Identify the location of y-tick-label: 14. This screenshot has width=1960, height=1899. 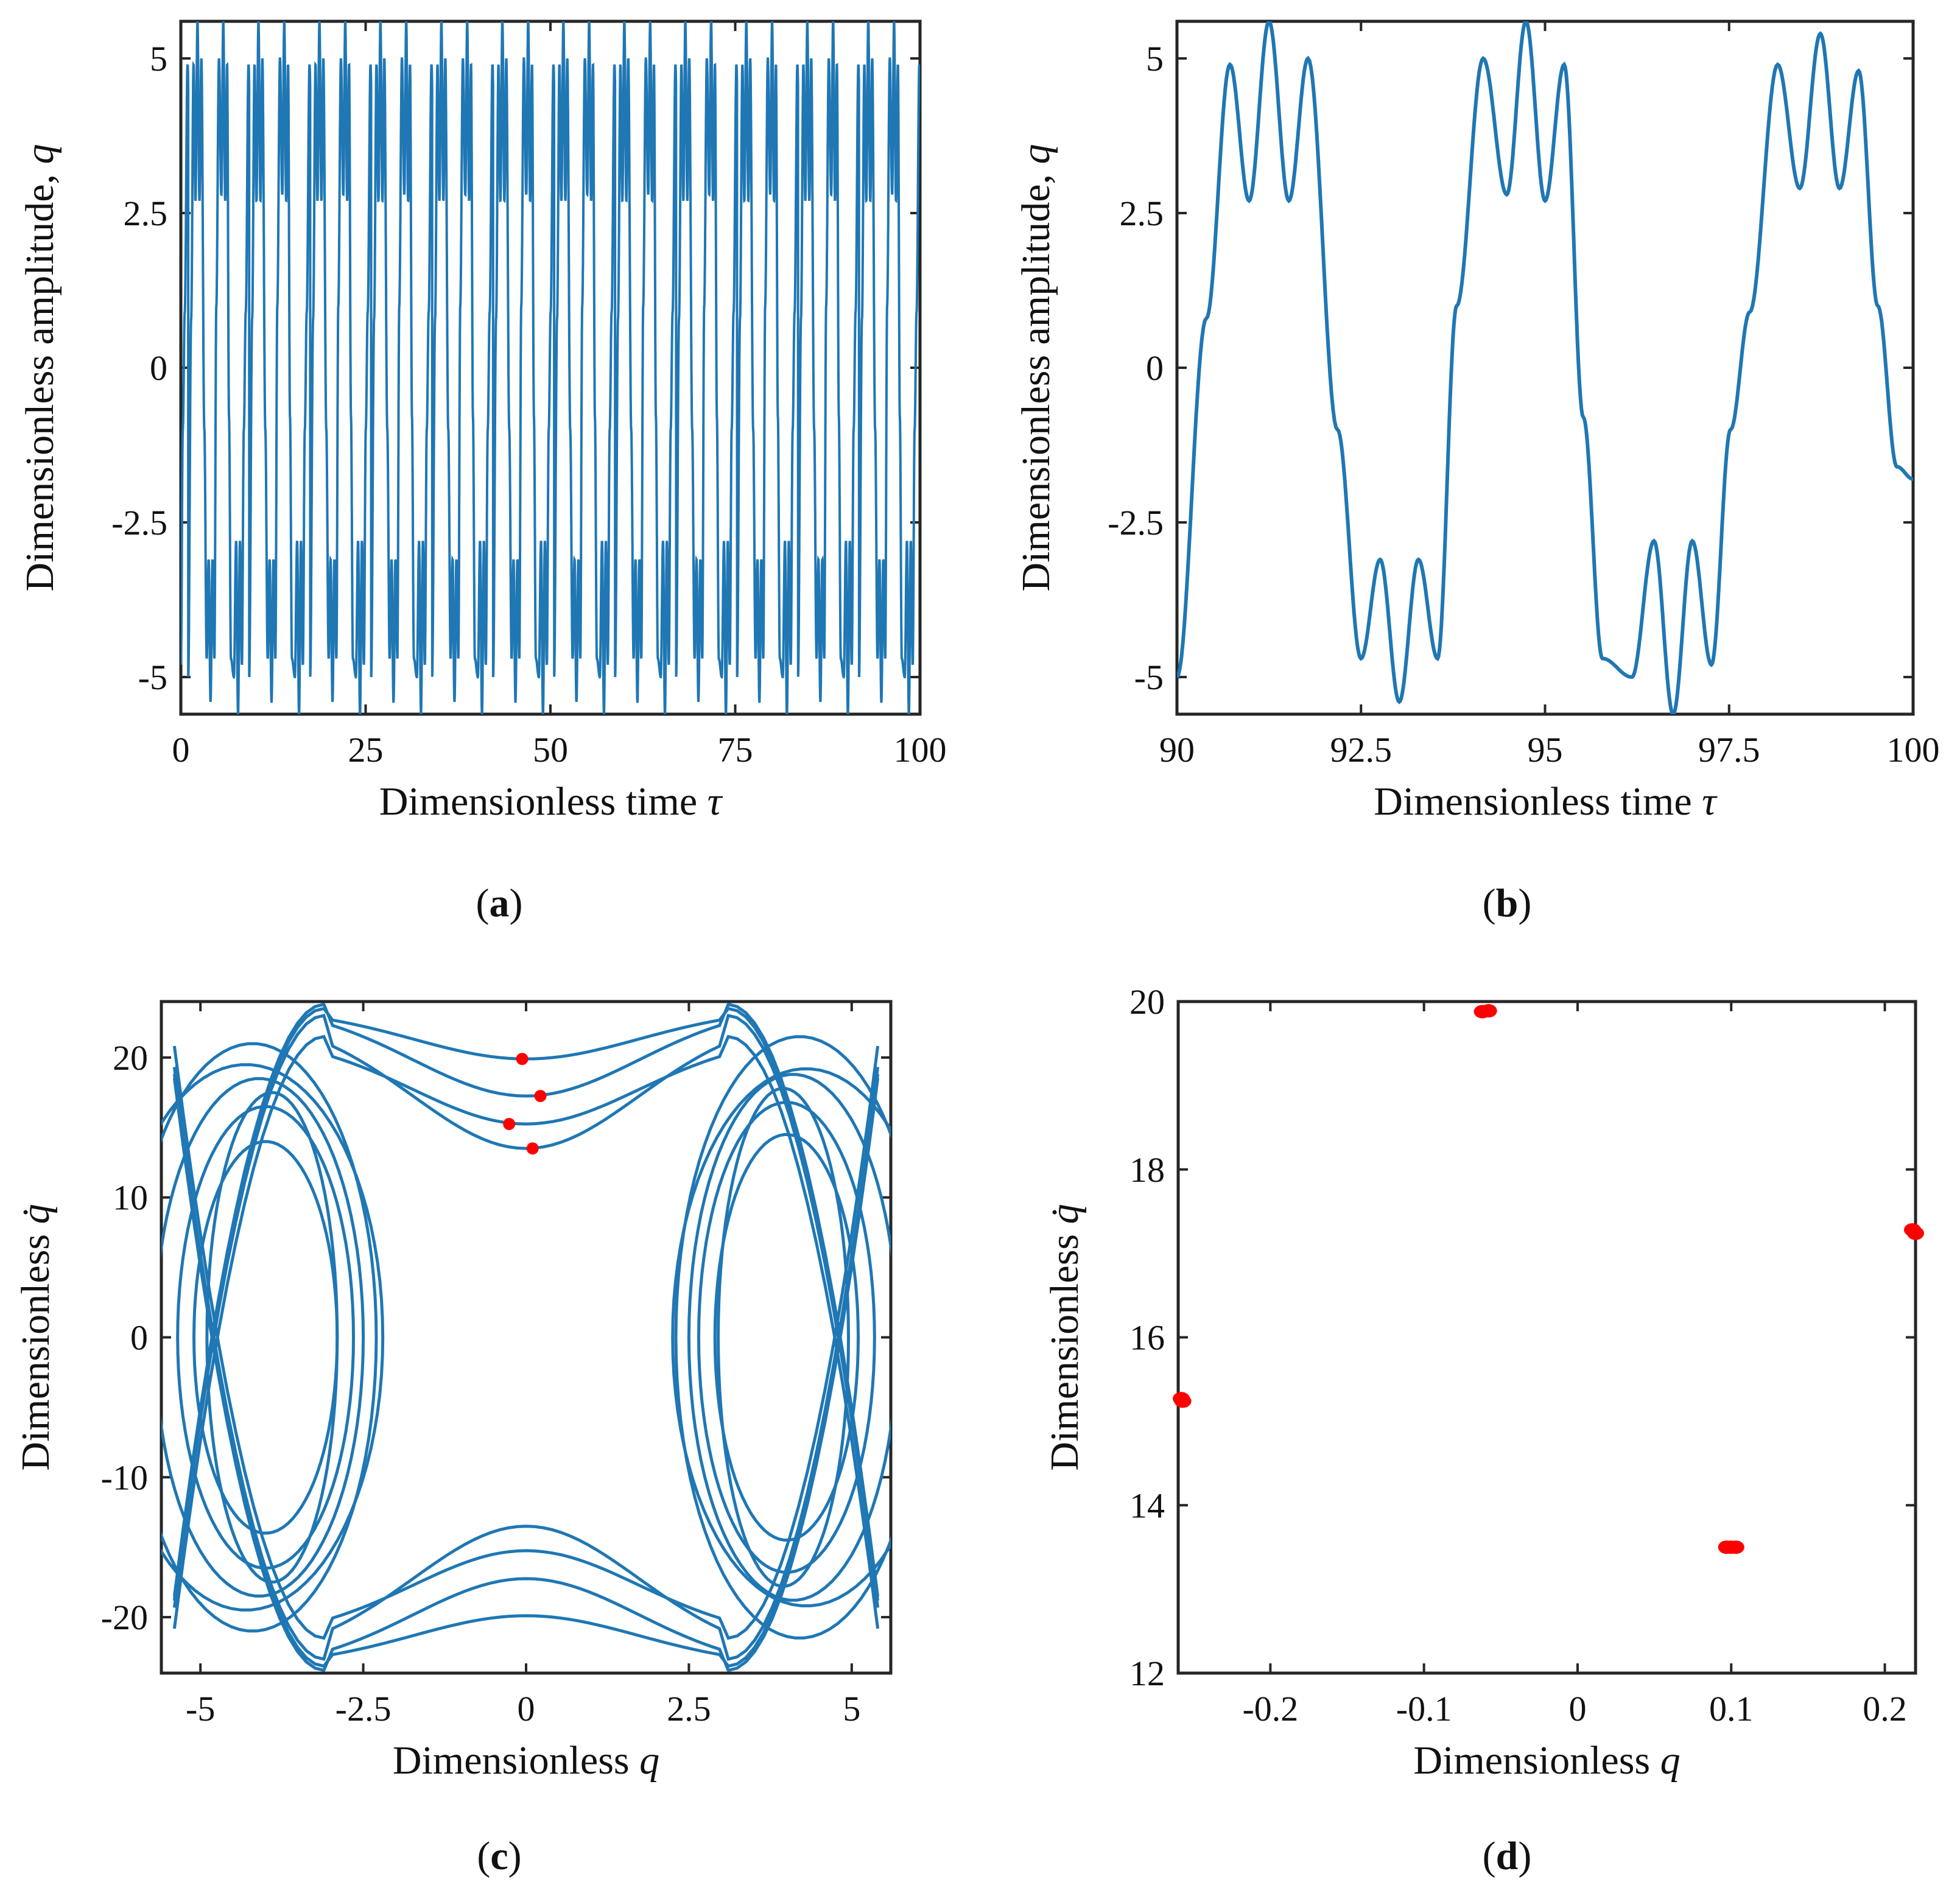
(1147, 1506).